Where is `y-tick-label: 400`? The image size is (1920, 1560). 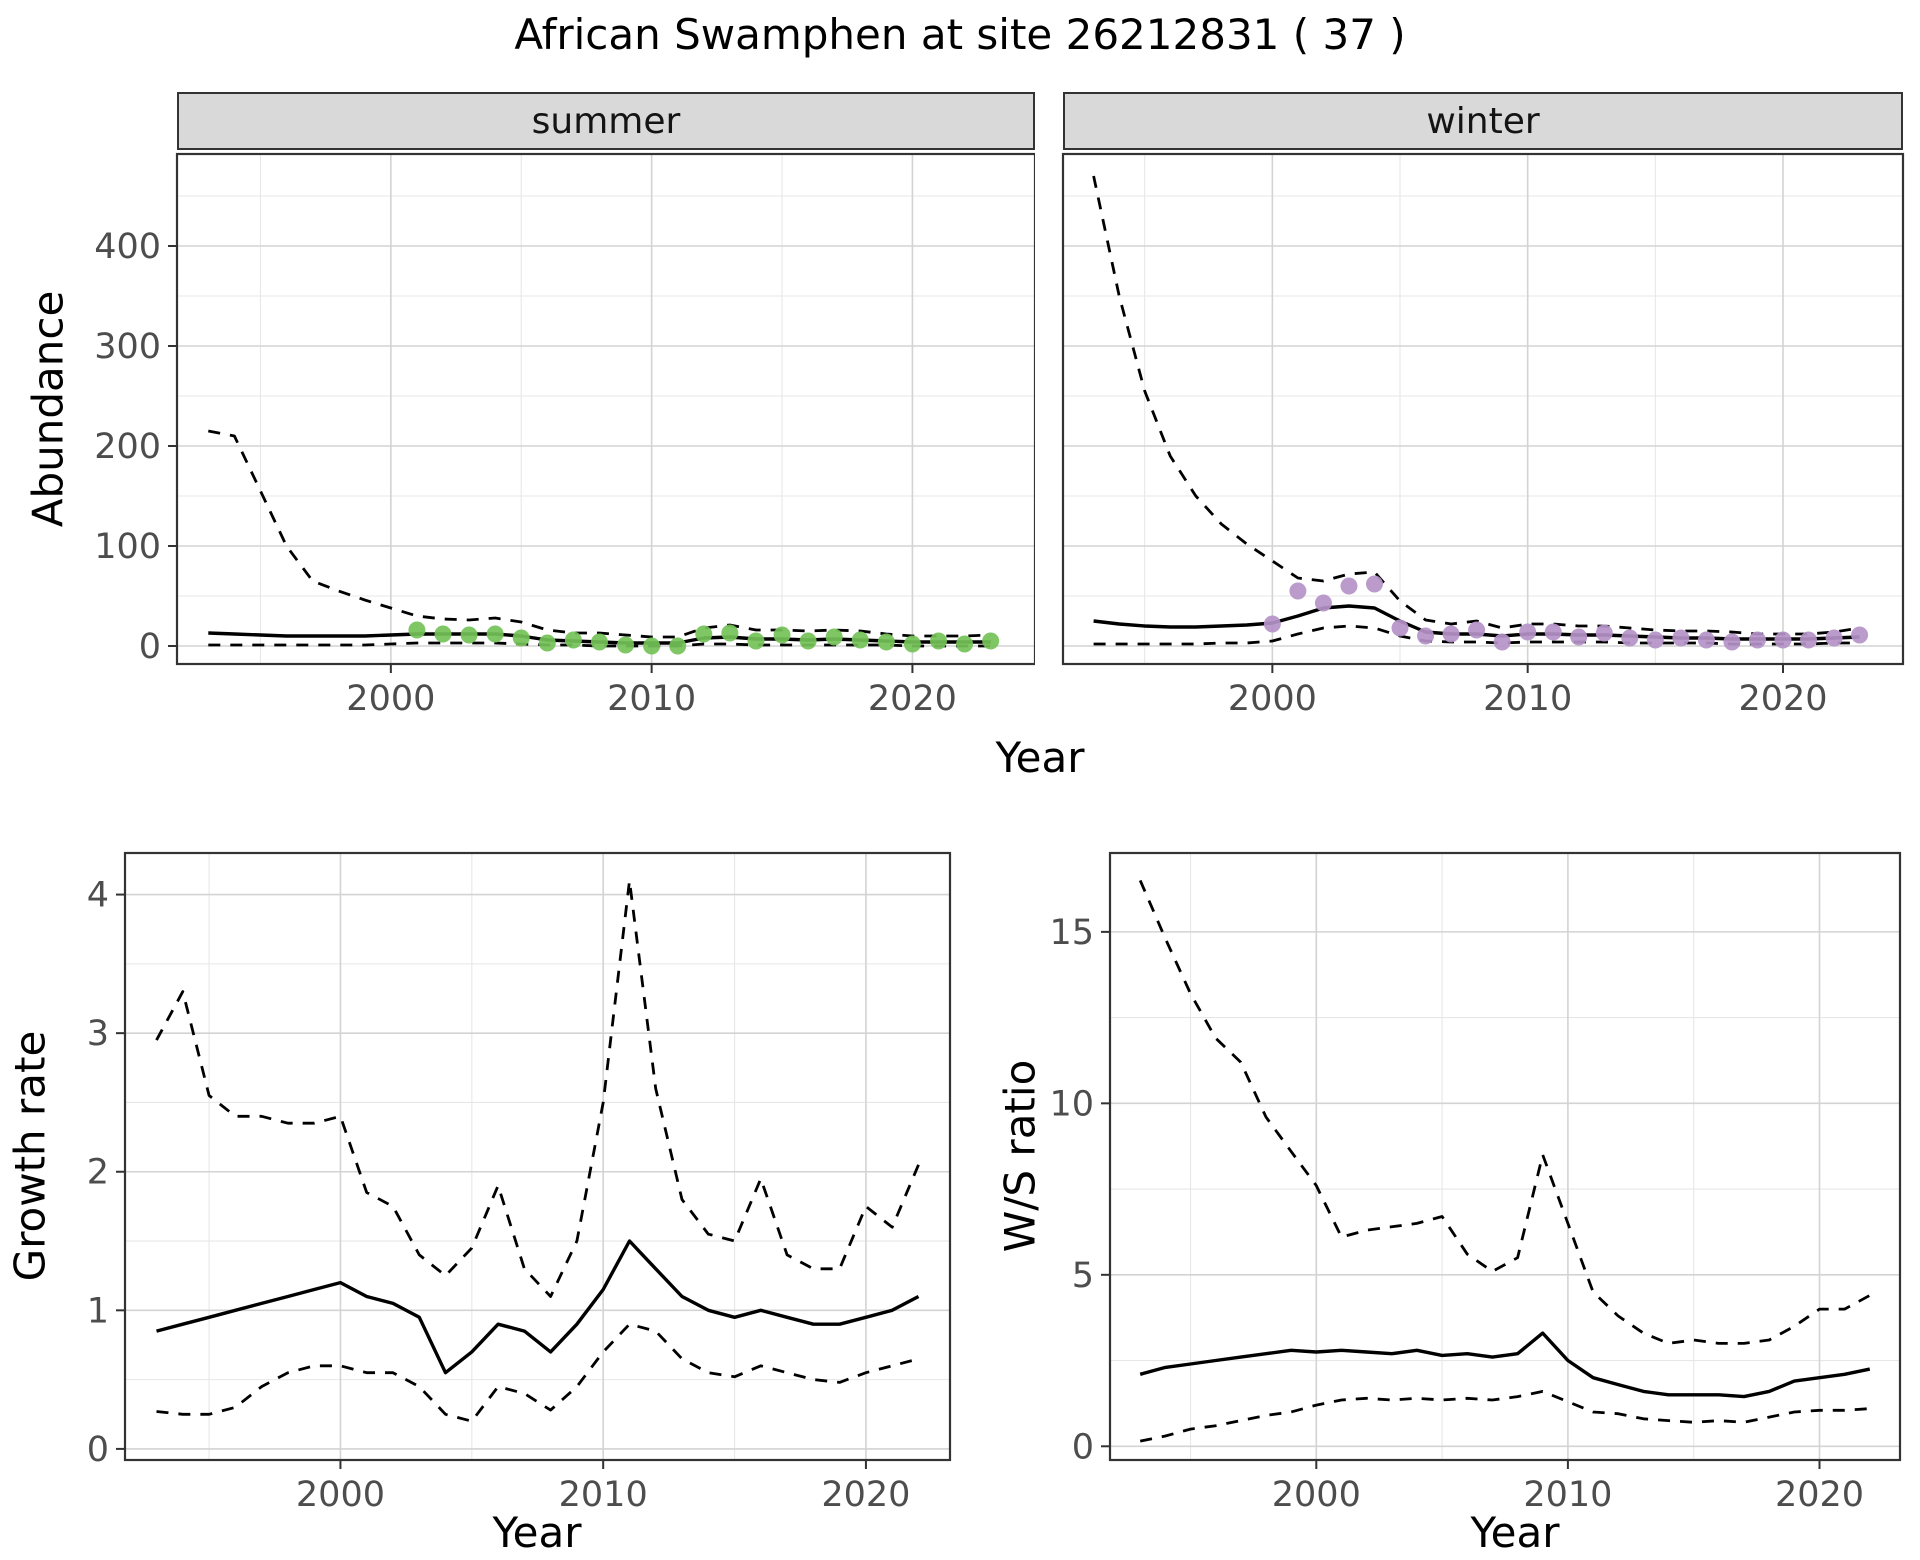 y-tick-label: 400 is located at coordinates (128, 247).